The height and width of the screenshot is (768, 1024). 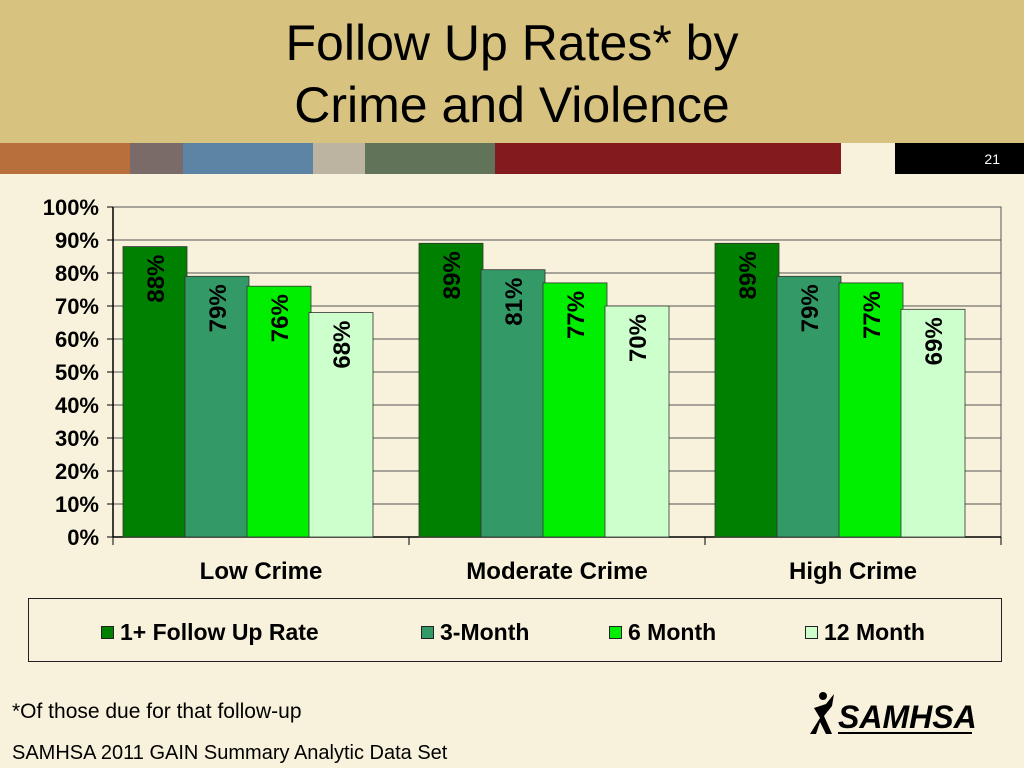 What do you see at coordinates (512, 43) in the screenshot?
I see `title-line-1: Follow Up Rates* by` at bounding box center [512, 43].